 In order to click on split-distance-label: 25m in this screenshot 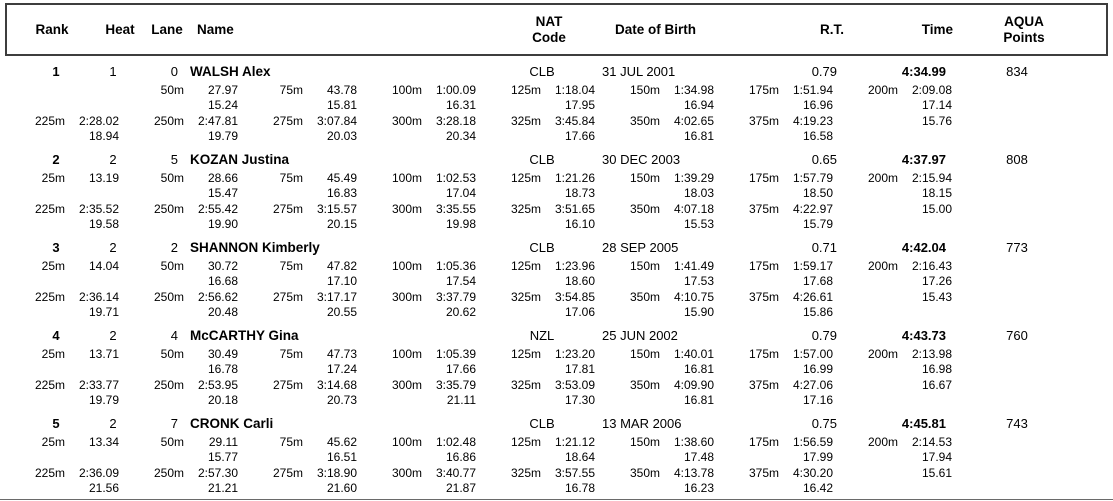, I will do `click(53, 178)`.